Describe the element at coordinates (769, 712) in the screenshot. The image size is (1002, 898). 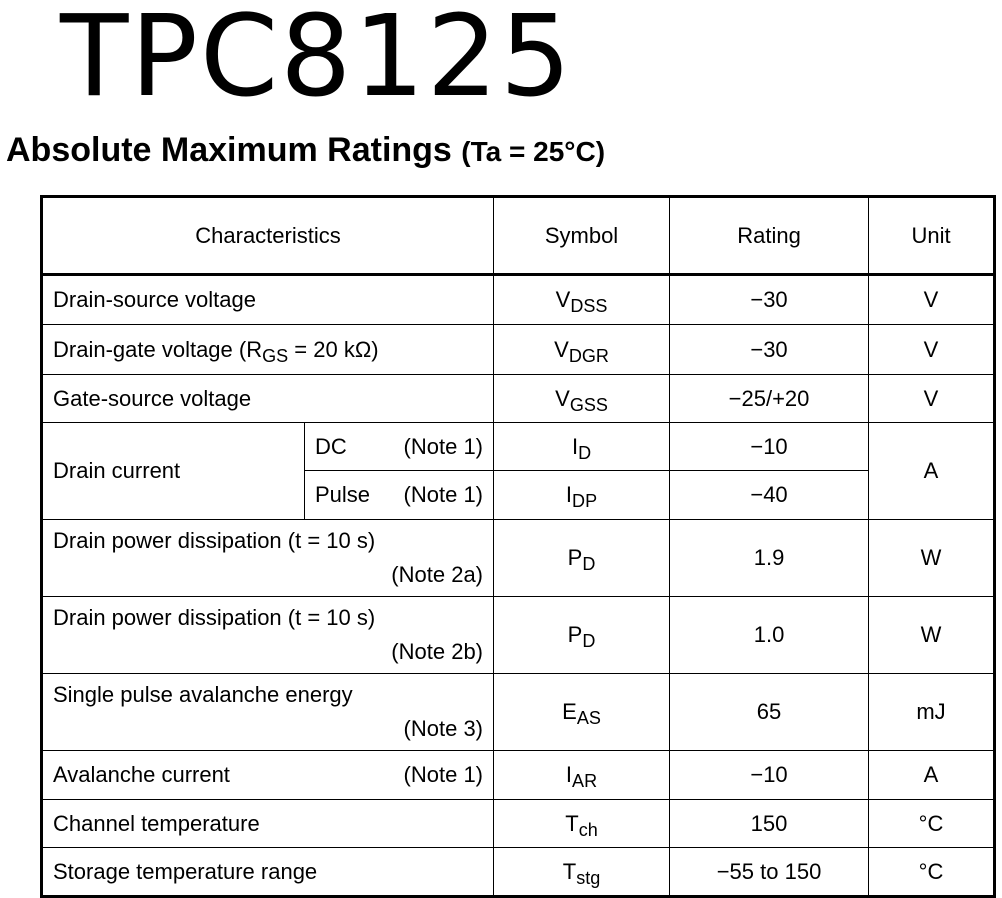
I see `rating: 65` at that location.